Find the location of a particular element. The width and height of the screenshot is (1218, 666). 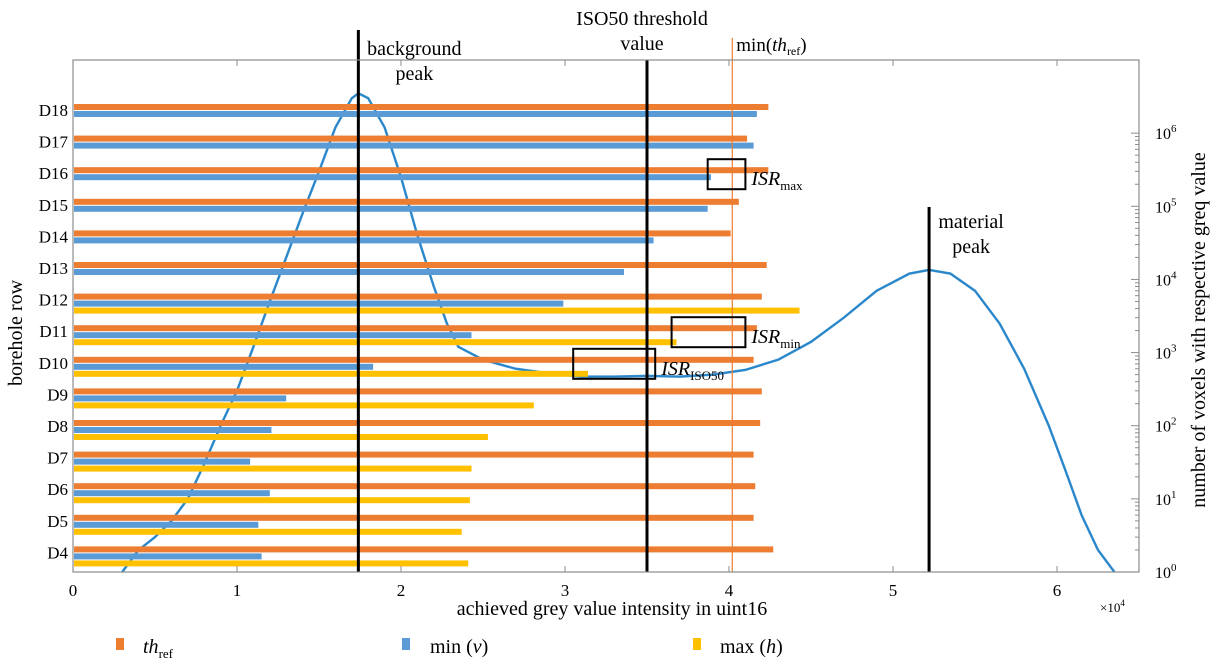

bar-d16-min-v is located at coordinates (392, 177).